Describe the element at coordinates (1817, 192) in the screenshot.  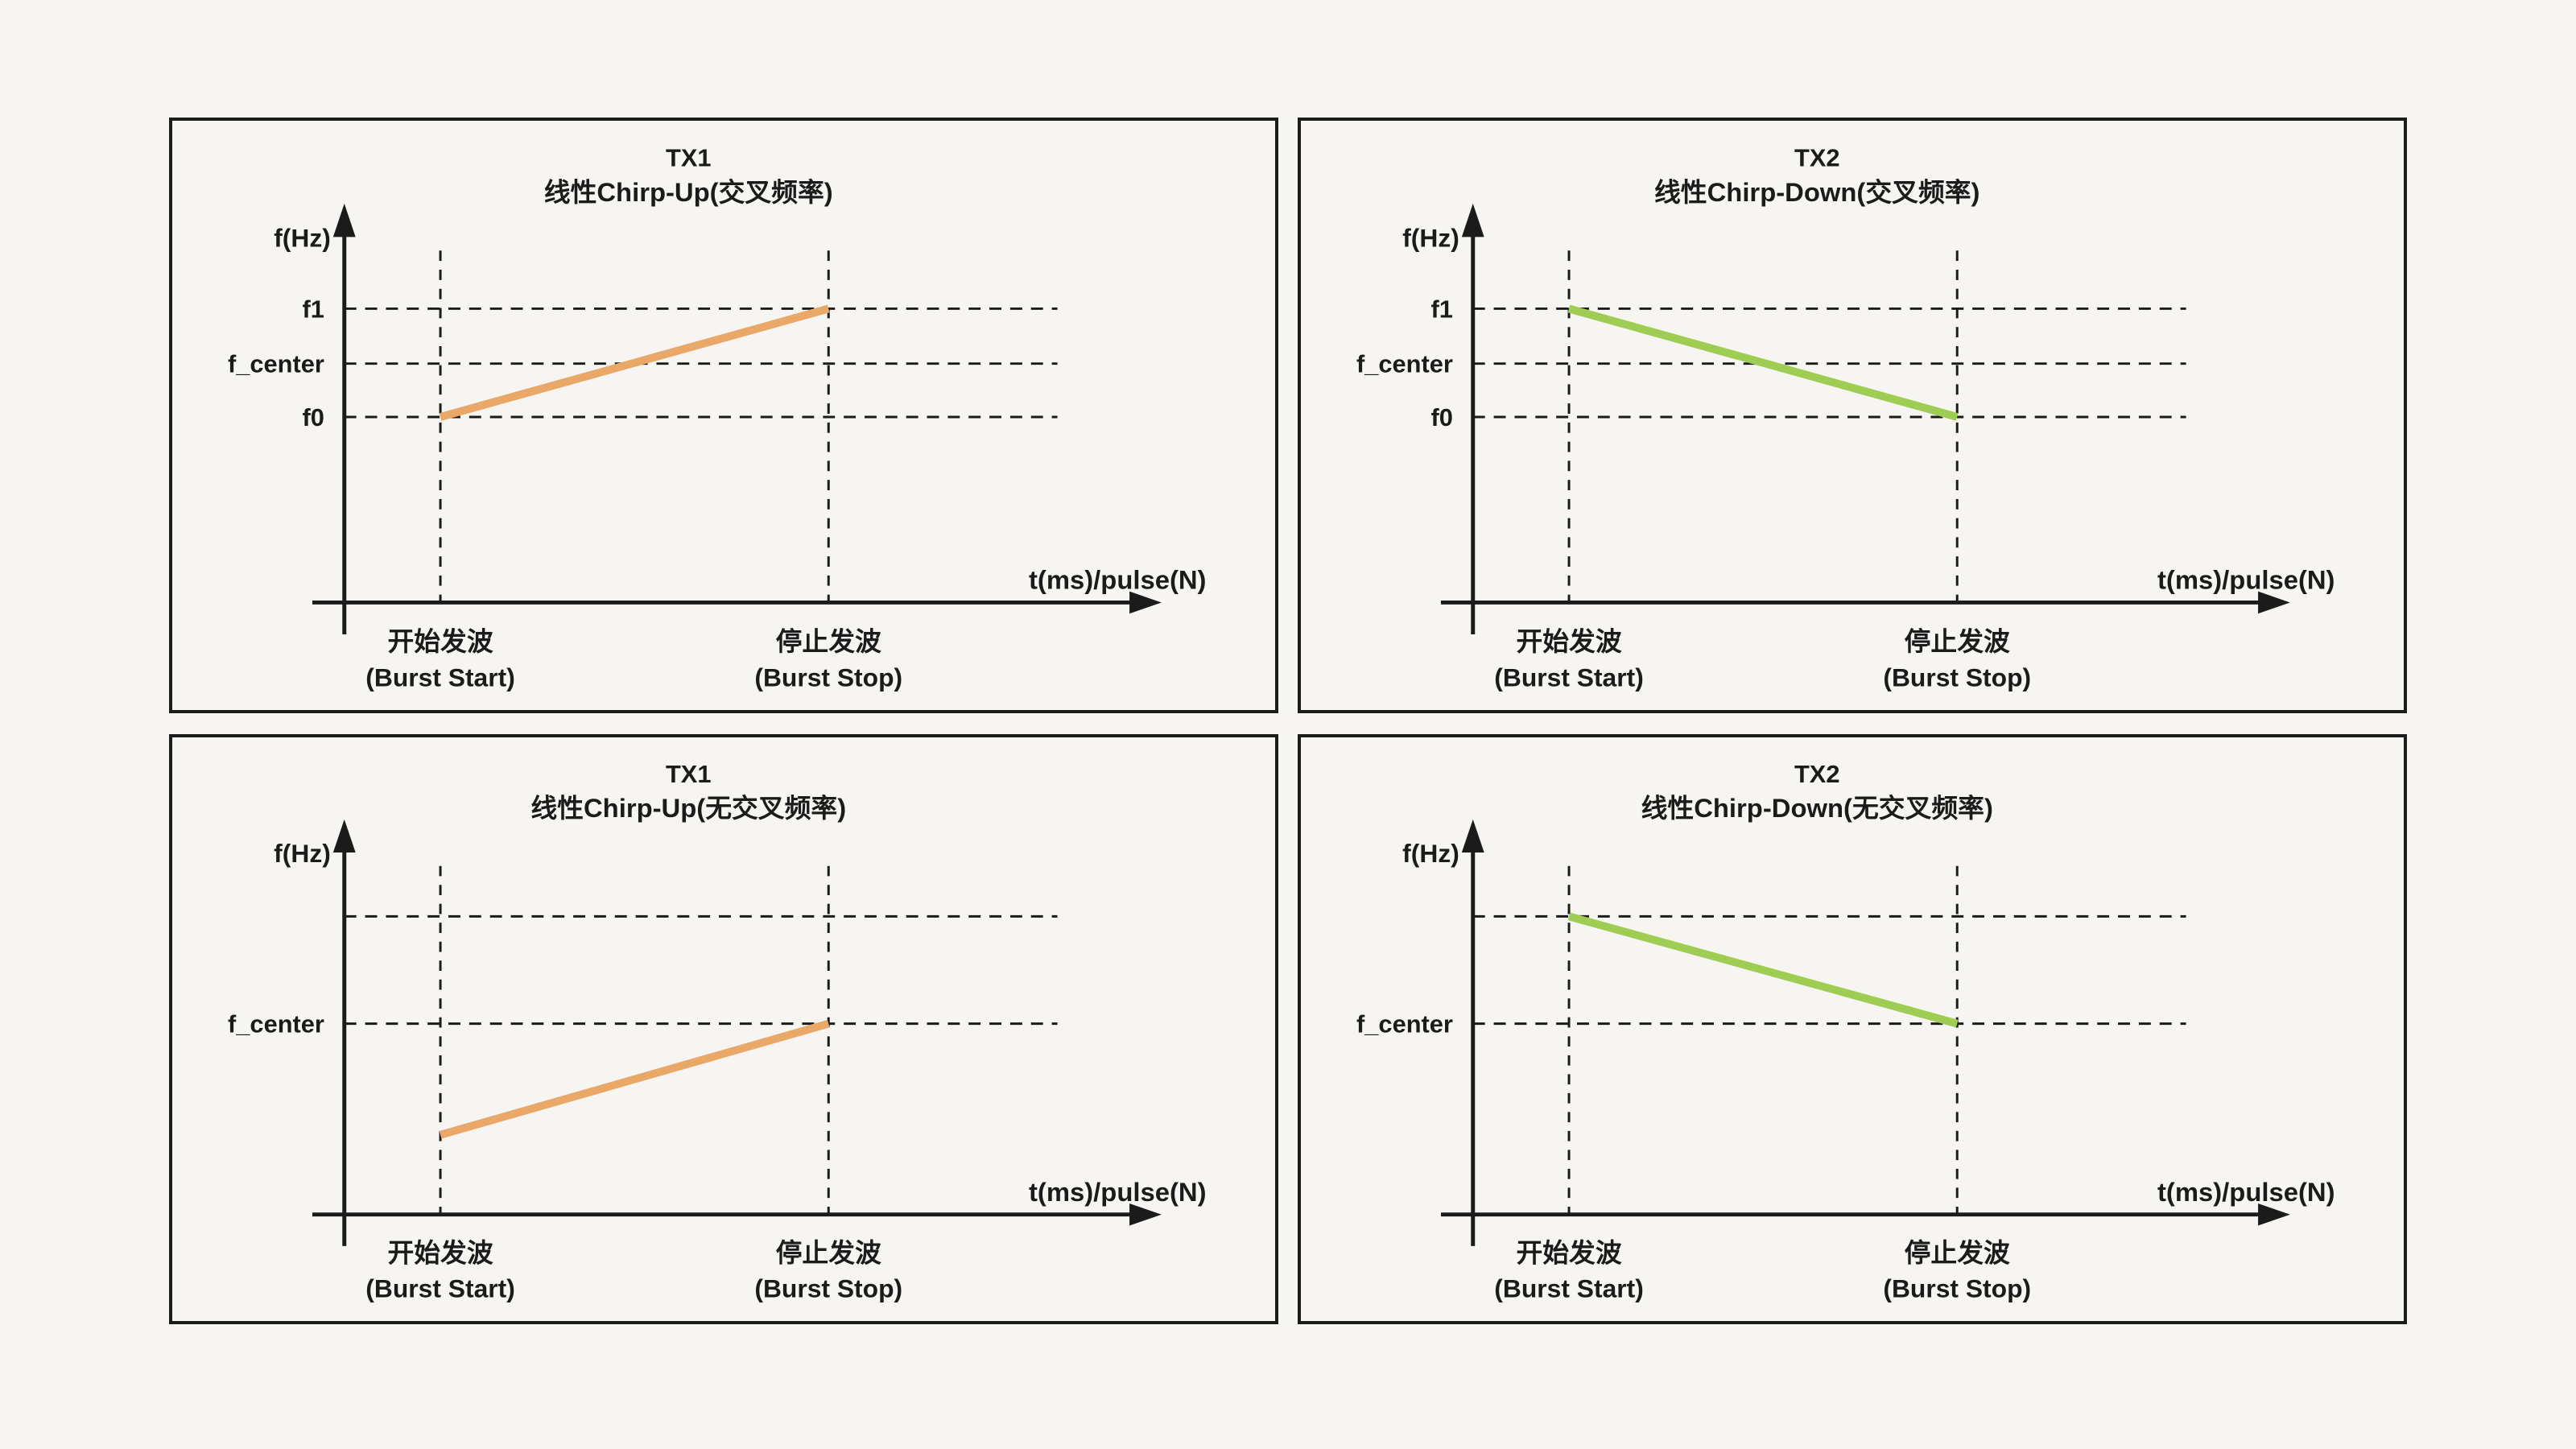
I see `panel-title-line2: 线性Chirp-Down(交叉频率)` at that location.